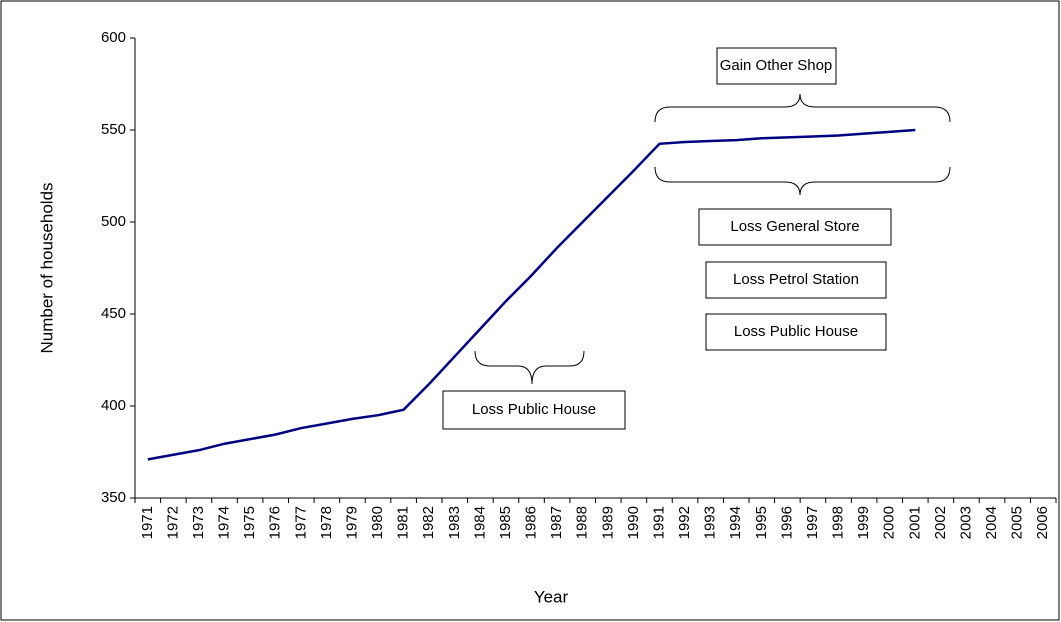  What do you see at coordinates (428, 522) in the screenshot?
I see `x-tick-label: 1982` at bounding box center [428, 522].